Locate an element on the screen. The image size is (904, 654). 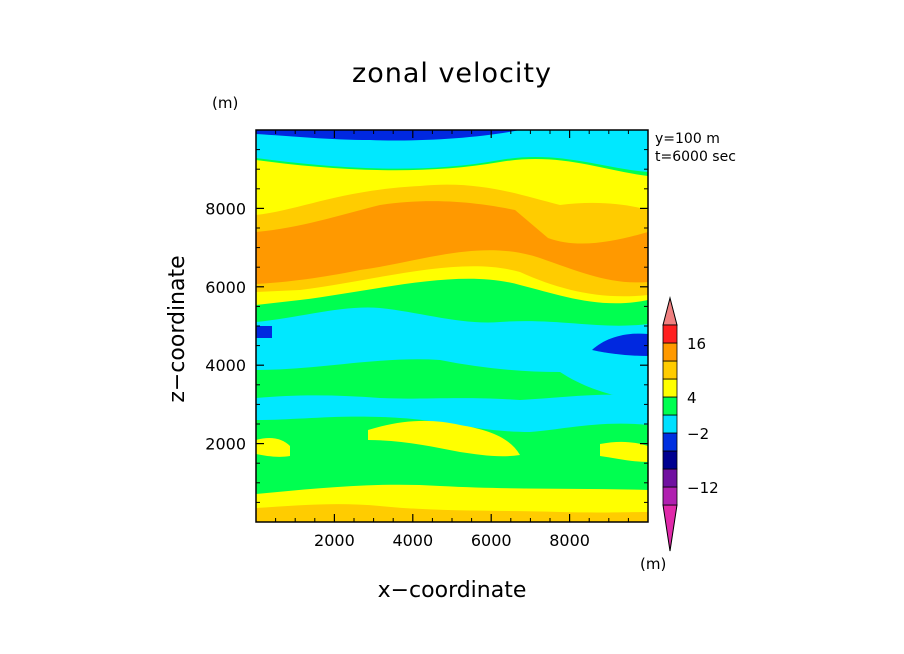
band-blue-right is located at coordinates (620, 344).